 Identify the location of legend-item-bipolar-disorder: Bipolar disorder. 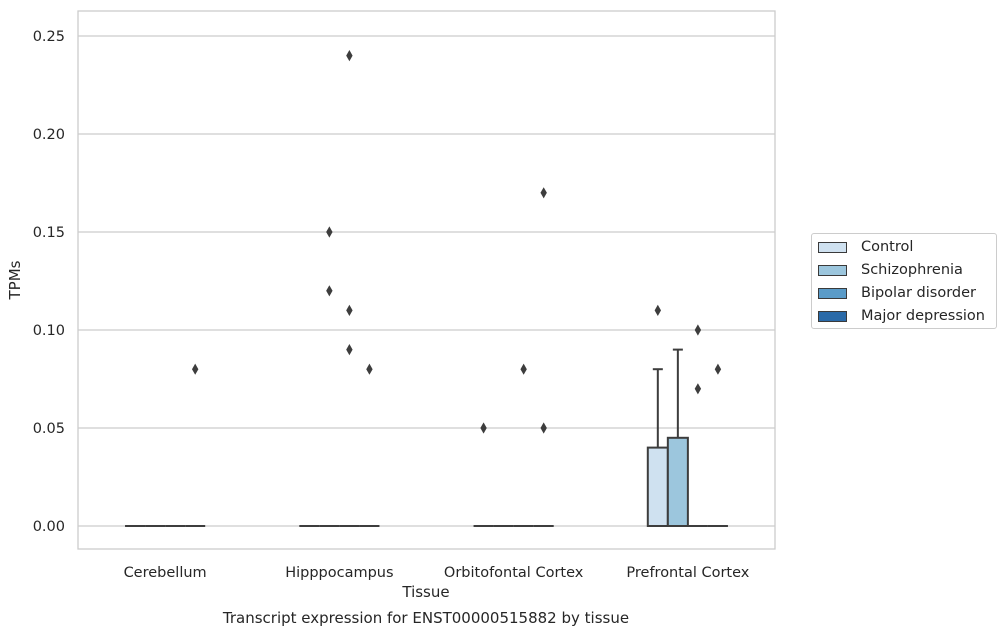
(897, 293).